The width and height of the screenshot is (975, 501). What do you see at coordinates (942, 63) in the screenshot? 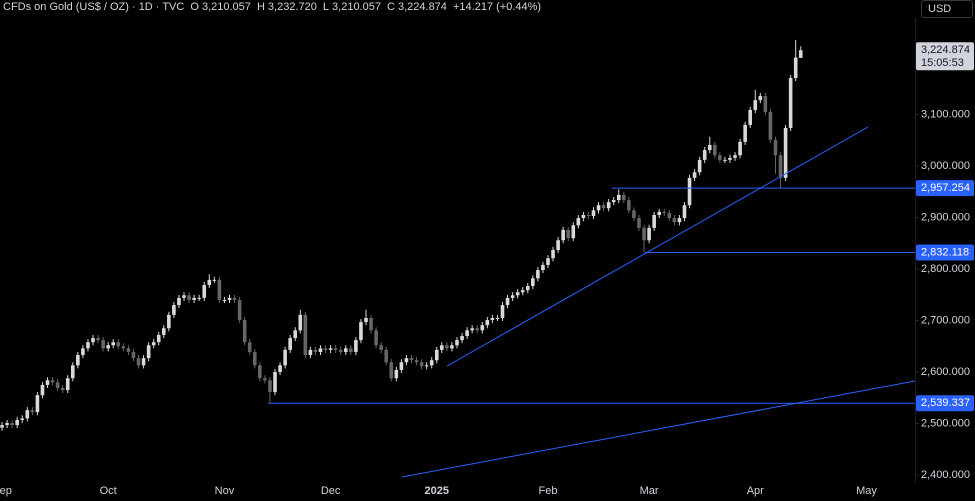
I see `countdown-label: 15:05:53` at bounding box center [942, 63].